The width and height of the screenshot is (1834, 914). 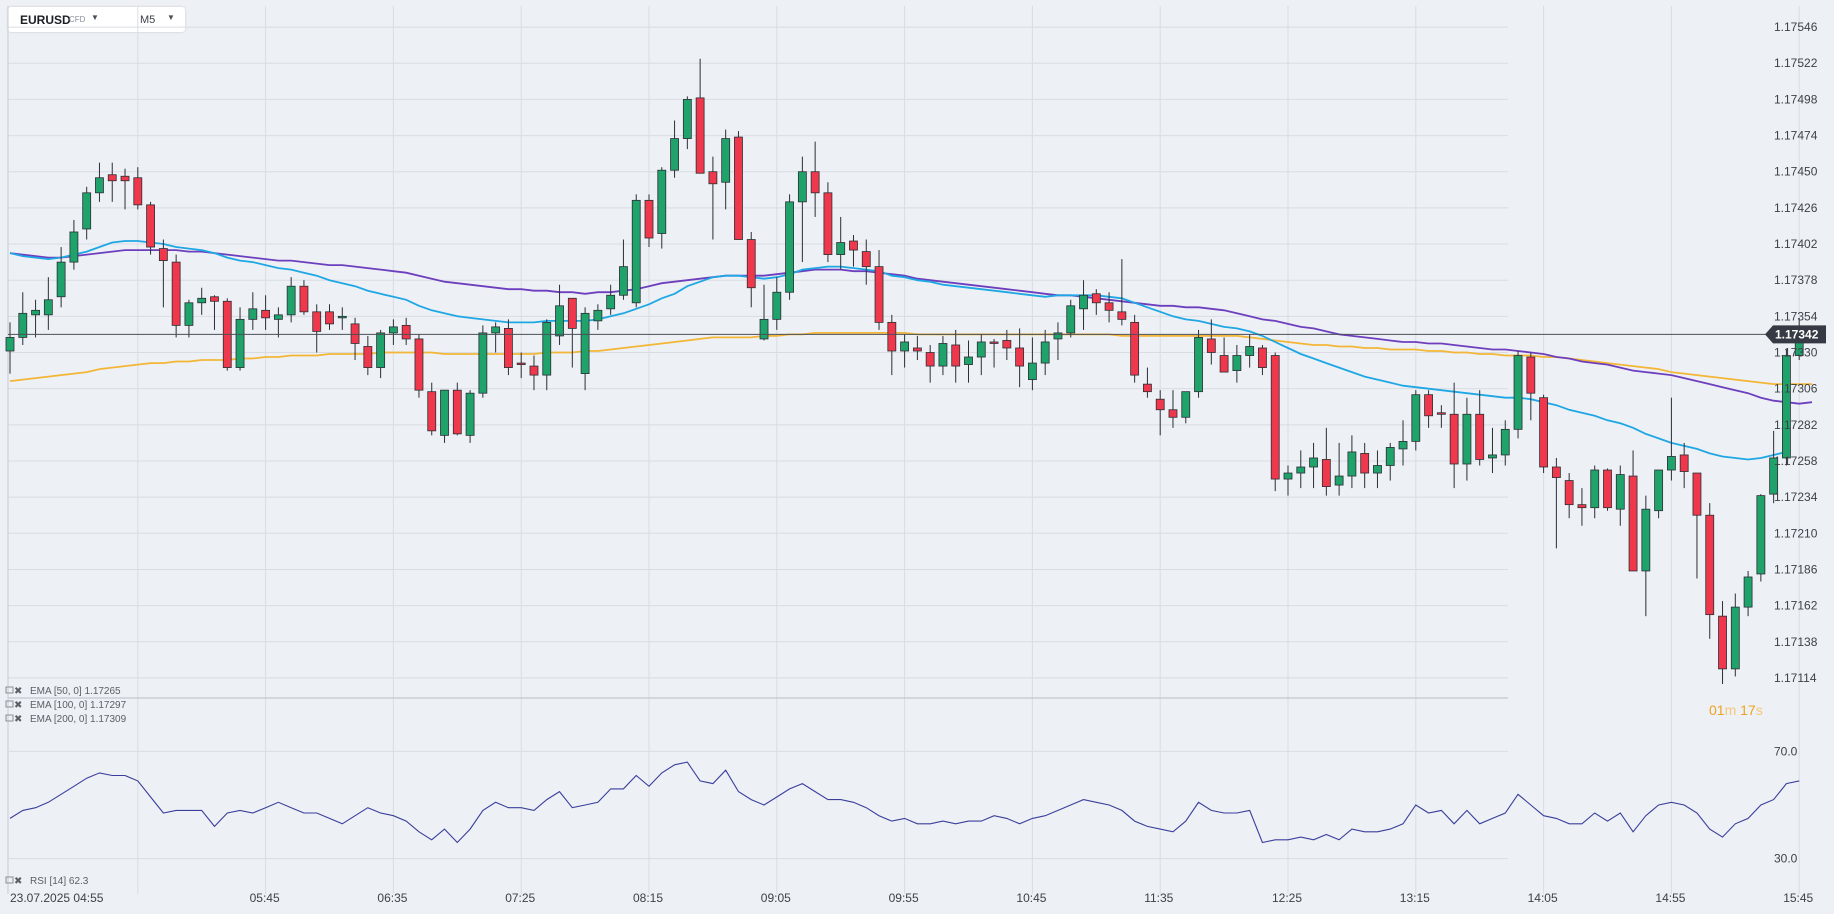 I want to click on ema200-legend-label: EMA [200, 0] 1.17309, so click(x=78, y=719).